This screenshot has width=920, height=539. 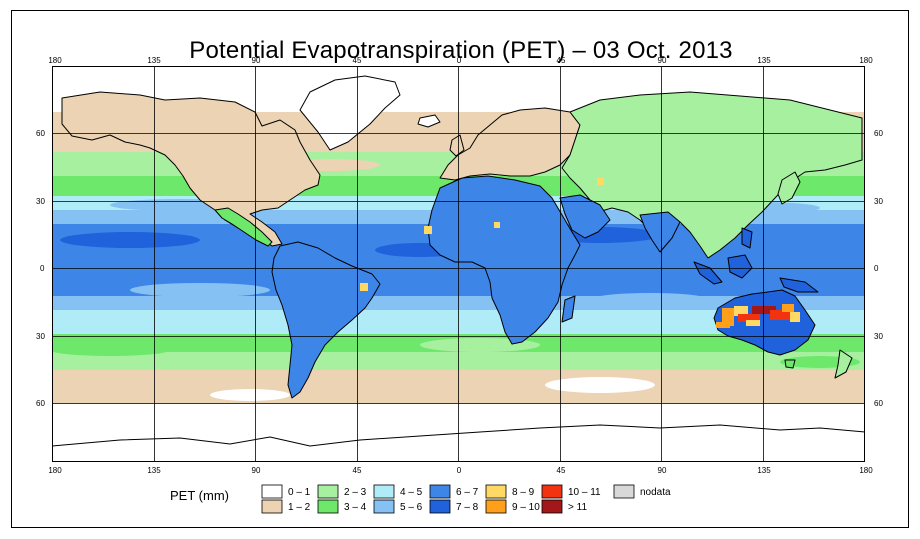 I want to click on sumatra-island, so click(x=708, y=273).